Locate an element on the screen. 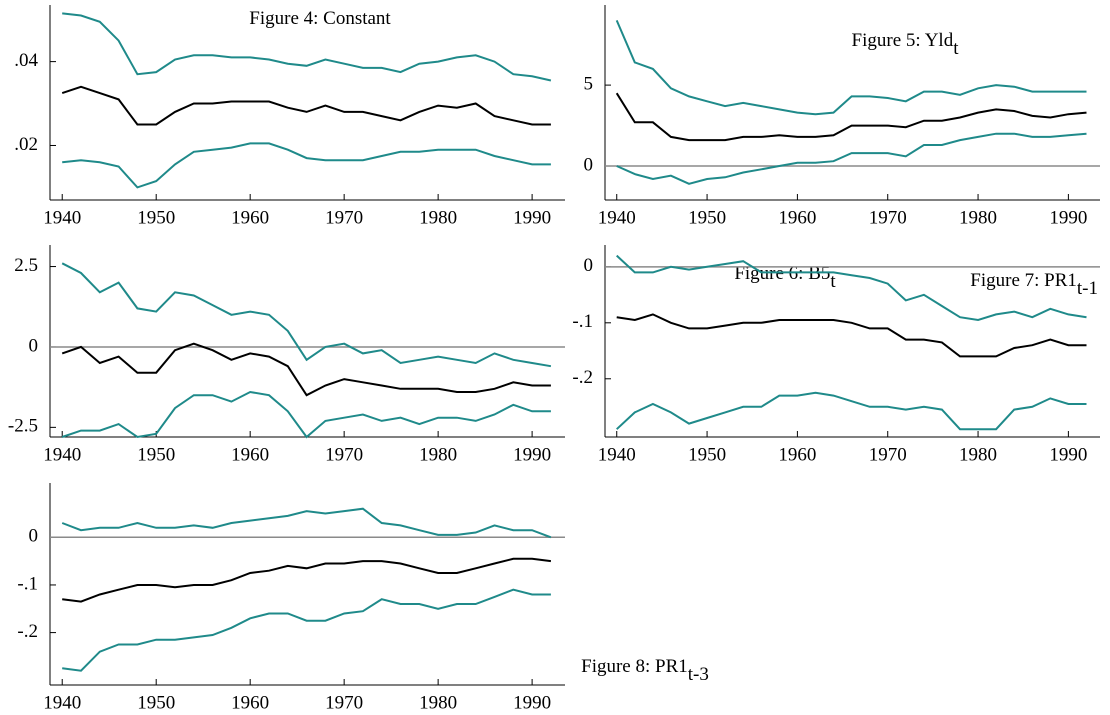 Image resolution: width=1110 pixels, height=715 pixels. title-text: Figure 7: PR1 is located at coordinates (1023, 280).